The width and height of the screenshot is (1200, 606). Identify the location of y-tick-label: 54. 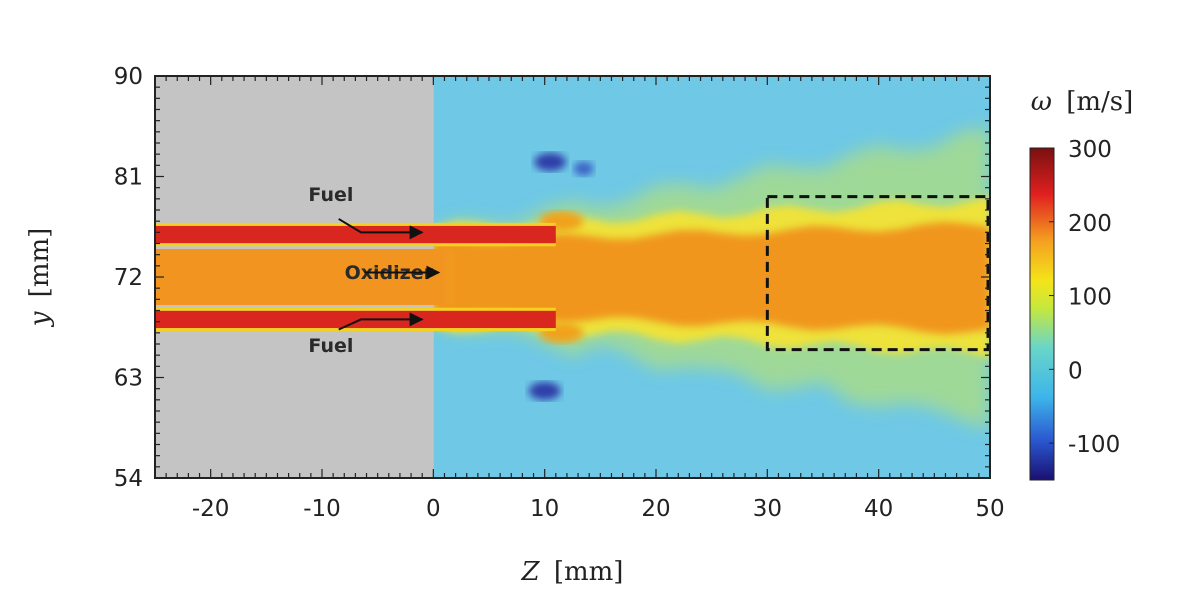
(128, 479).